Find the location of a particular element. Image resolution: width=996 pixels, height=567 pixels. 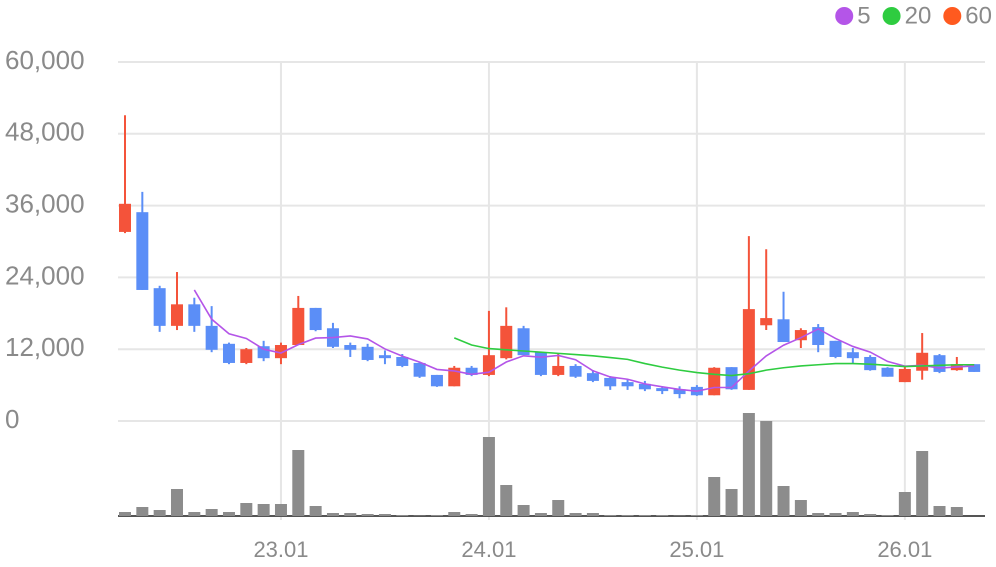

x-tick-label: 26.01 is located at coordinates (904, 549).